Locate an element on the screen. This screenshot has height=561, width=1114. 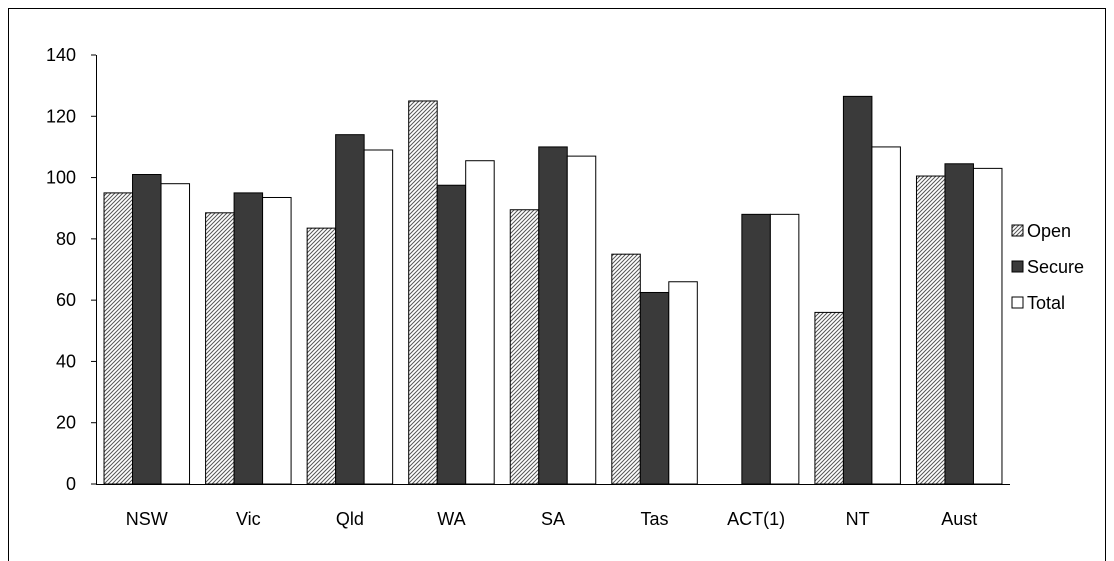
y-tick-label: 0 is located at coordinates (71, 484).